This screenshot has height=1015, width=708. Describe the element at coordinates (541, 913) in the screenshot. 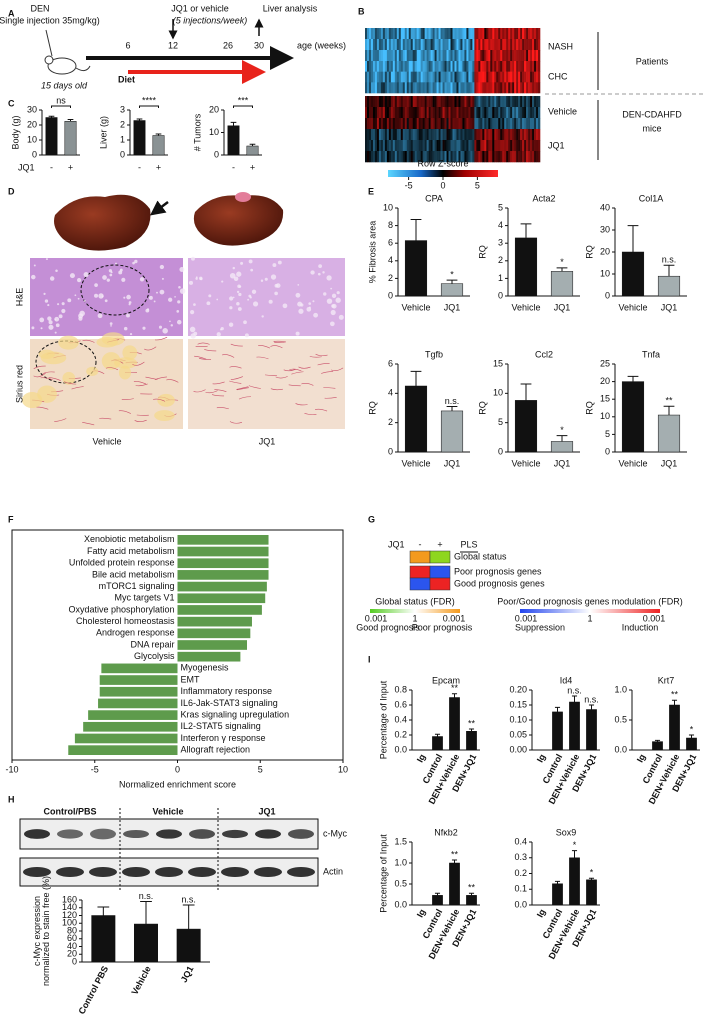

I see `x-tick-label: Ig` at that location.